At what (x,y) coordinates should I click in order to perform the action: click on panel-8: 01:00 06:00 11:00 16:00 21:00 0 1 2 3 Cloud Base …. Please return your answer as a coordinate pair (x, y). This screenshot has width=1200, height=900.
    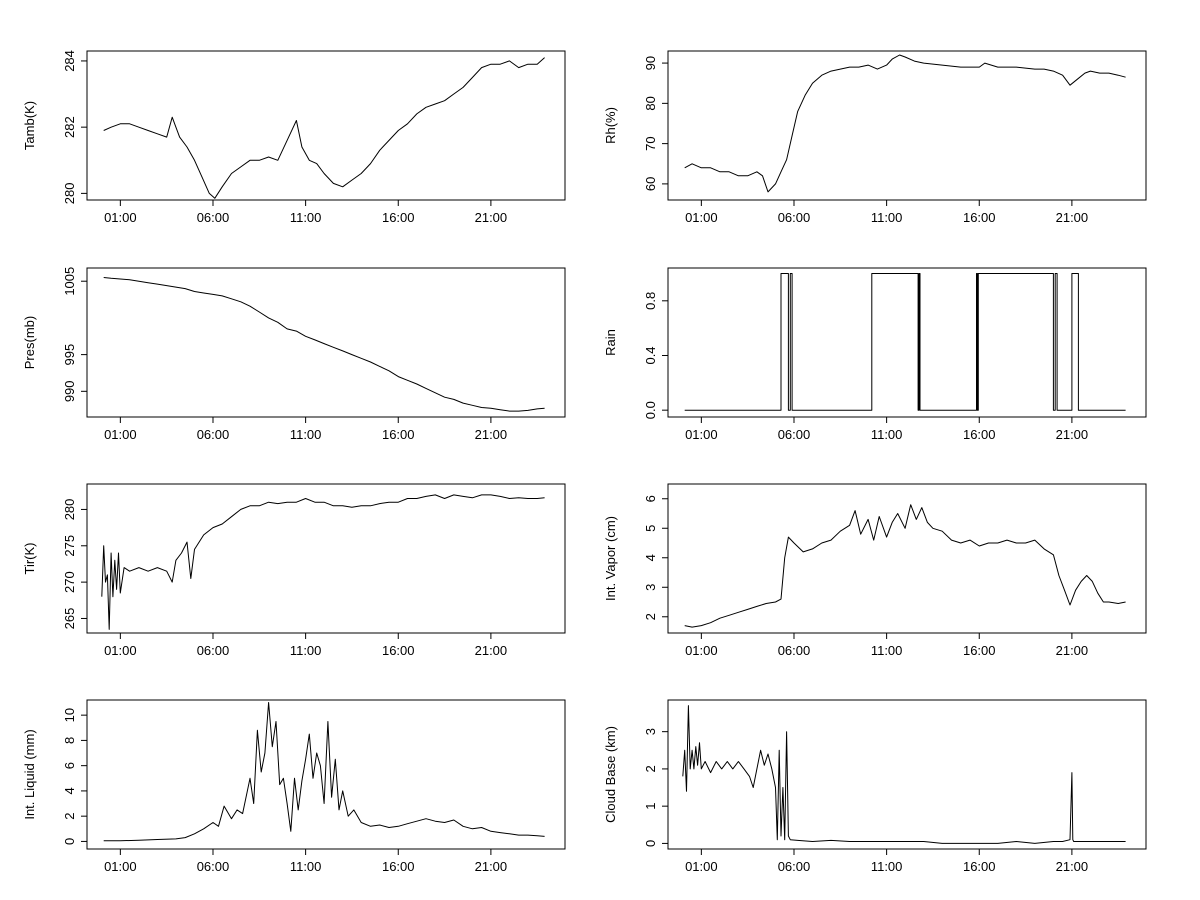
    Looking at the image, I should click on (875, 786).